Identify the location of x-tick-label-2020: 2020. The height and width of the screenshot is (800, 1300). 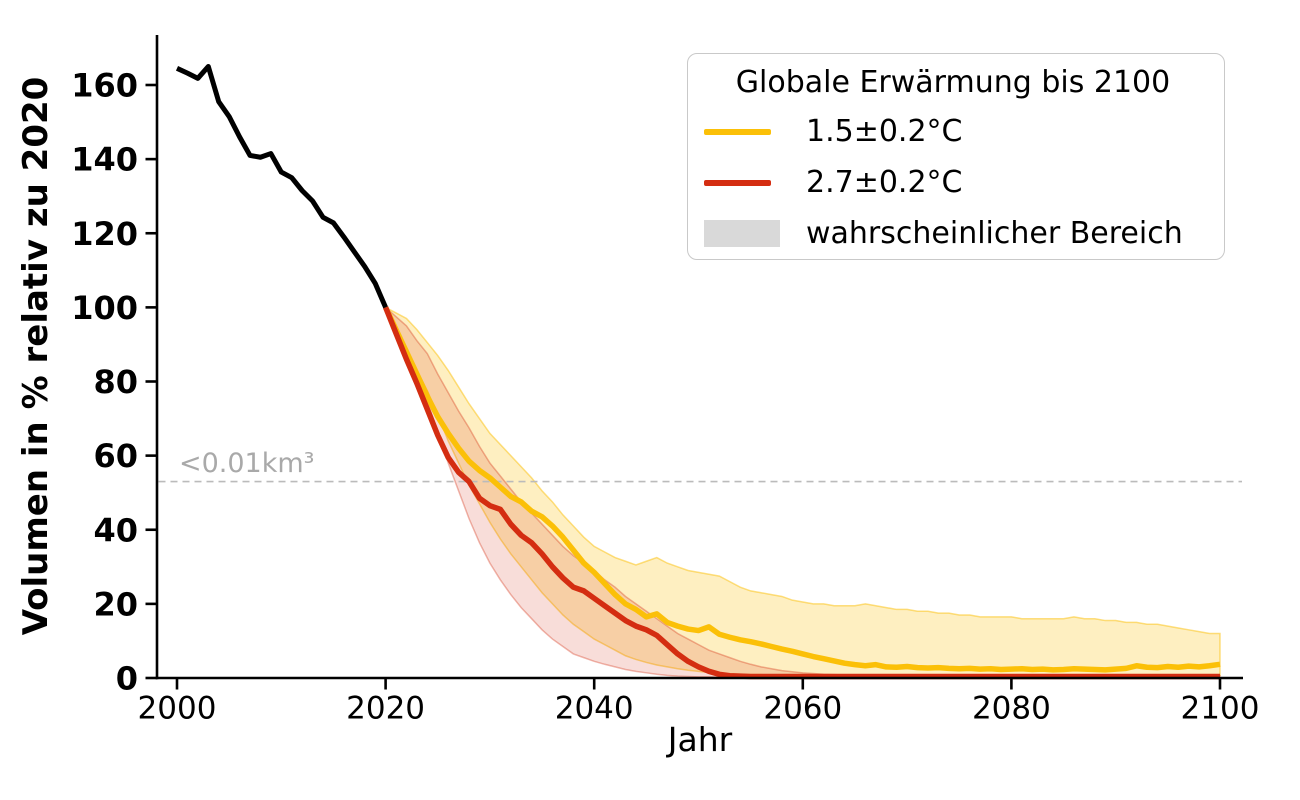
(385, 709).